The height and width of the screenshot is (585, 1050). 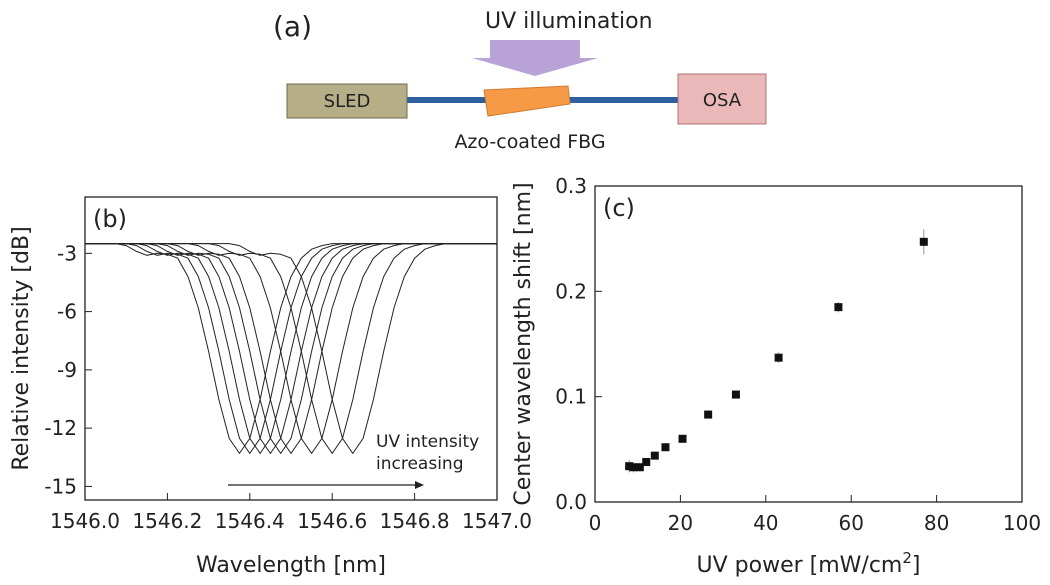 I want to click on x-tick-label: 40, so click(x=765, y=523).